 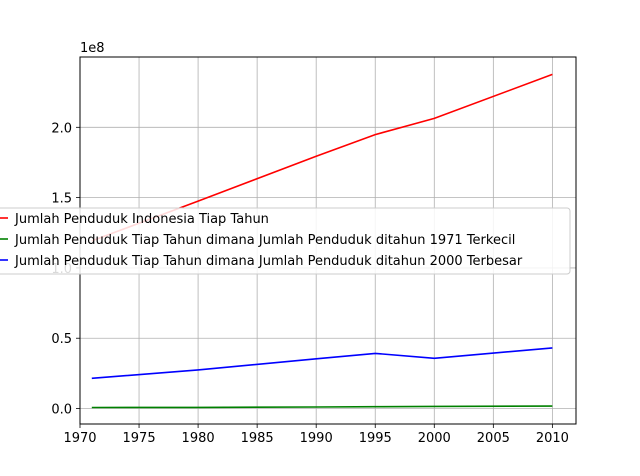 What do you see at coordinates (79, 438) in the screenshot?
I see `x-tick-label: 1970` at bounding box center [79, 438].